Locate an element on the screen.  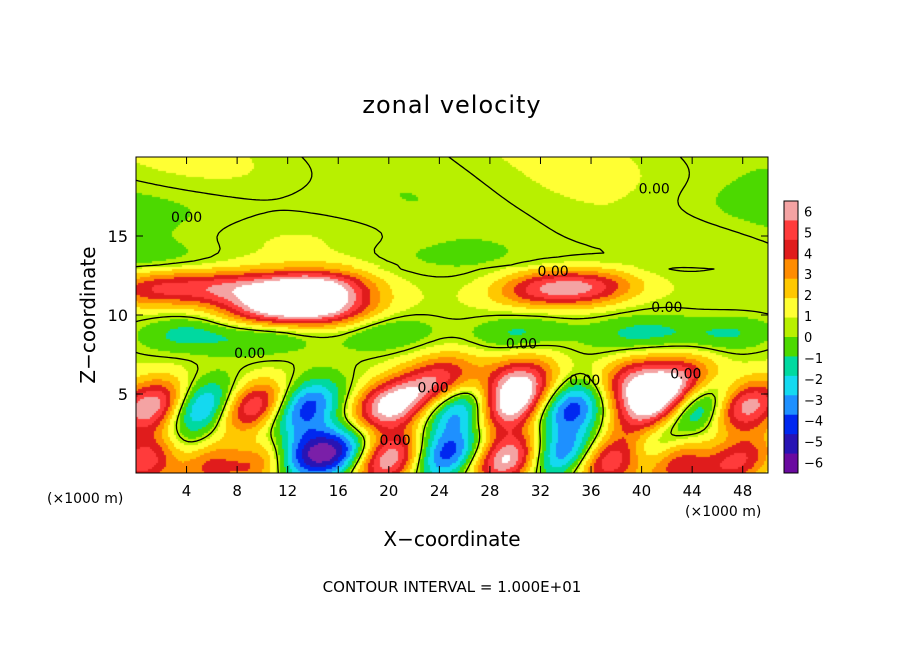
x-tick-label: 32 is located at coordinates (540, 491).